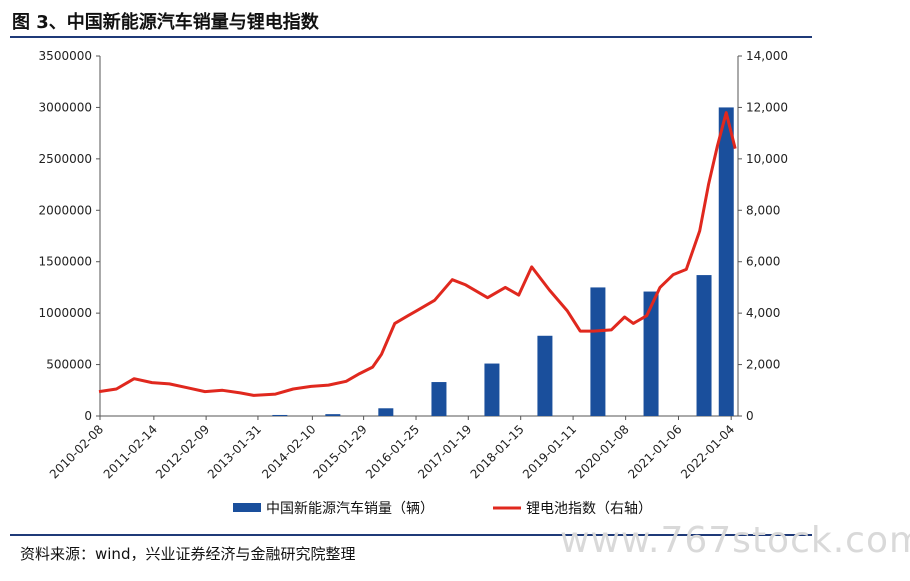  I want to click on y-left-tick-label: 500000, so click(69, 365).